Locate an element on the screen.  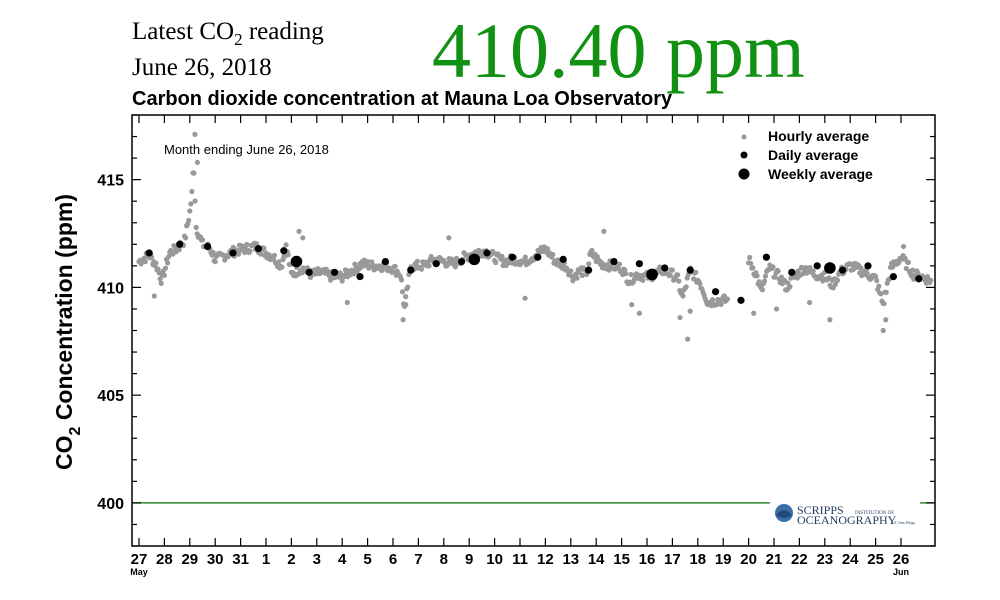
x-tick-label: 13 is located at coordinates (570, 559).